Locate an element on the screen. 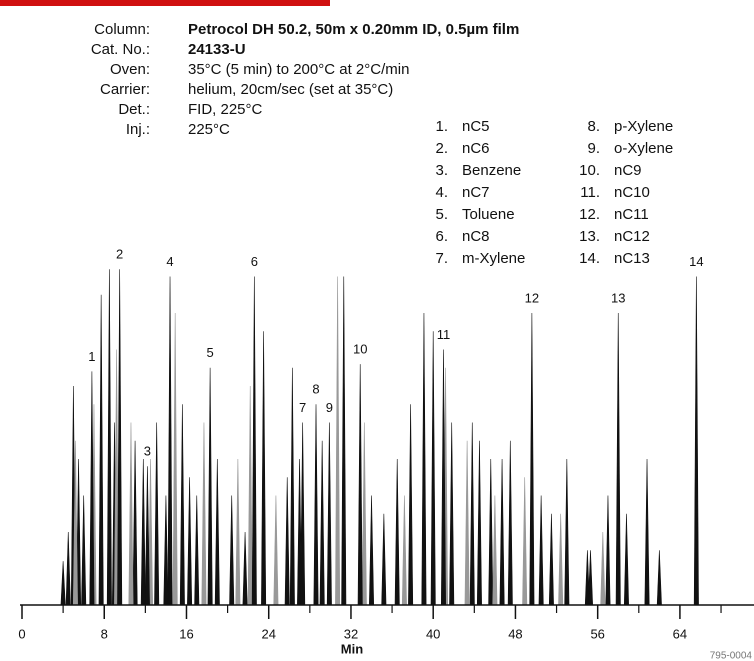  legend-name: nC11 is located at coordinates (631, 214).